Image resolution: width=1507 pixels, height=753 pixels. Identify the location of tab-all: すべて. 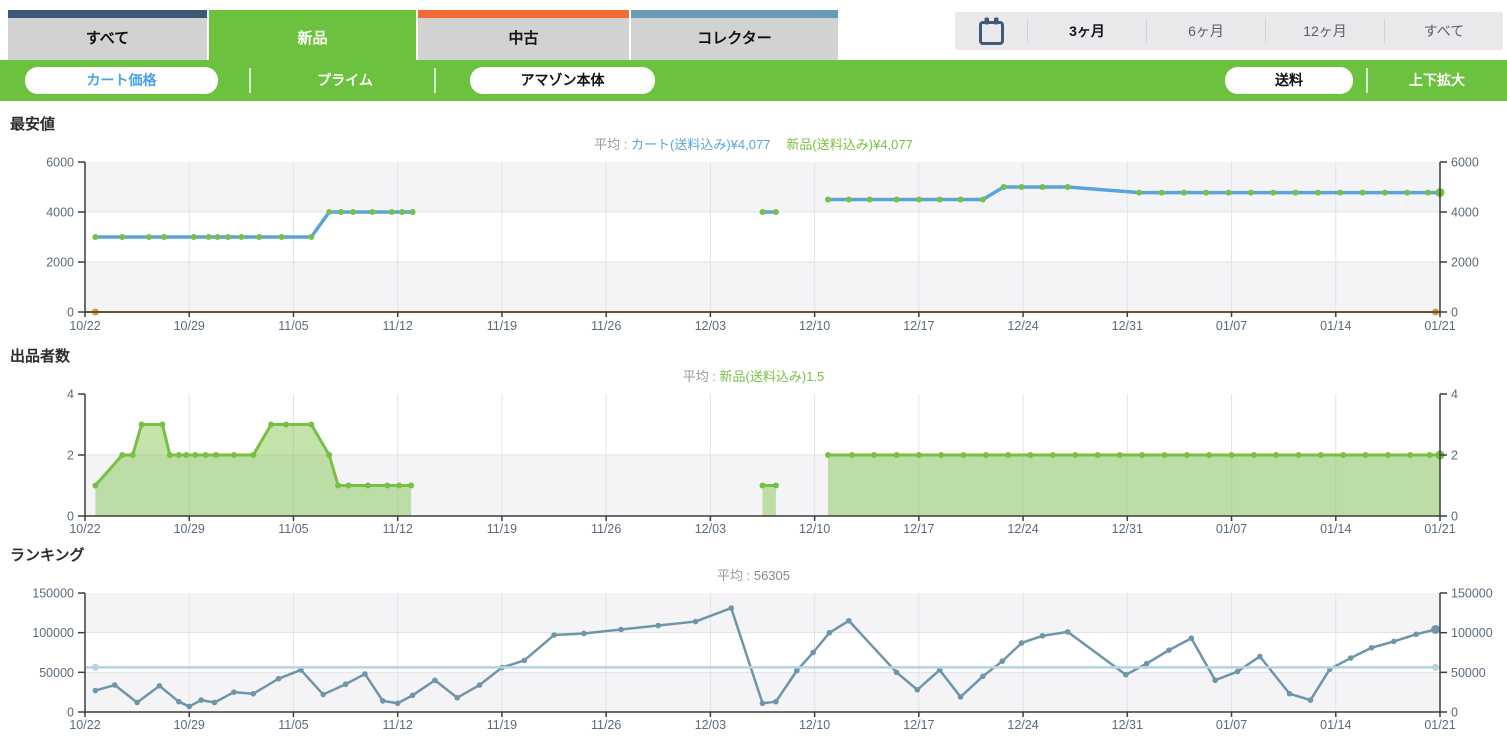
(107, 35).